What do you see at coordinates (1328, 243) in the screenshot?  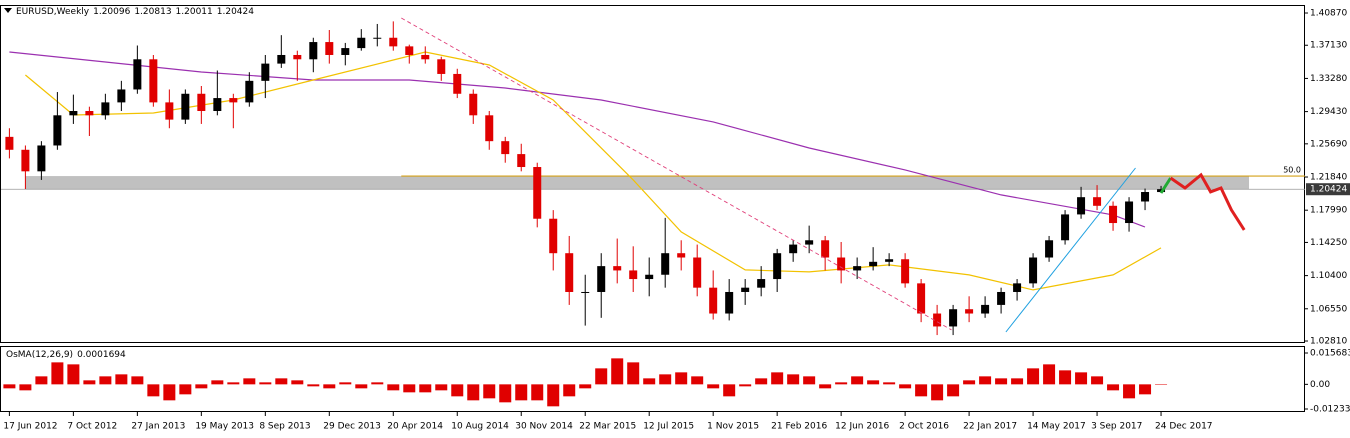 I see `y-tick-label: 1.14250` at bounding box center [1328, 243].